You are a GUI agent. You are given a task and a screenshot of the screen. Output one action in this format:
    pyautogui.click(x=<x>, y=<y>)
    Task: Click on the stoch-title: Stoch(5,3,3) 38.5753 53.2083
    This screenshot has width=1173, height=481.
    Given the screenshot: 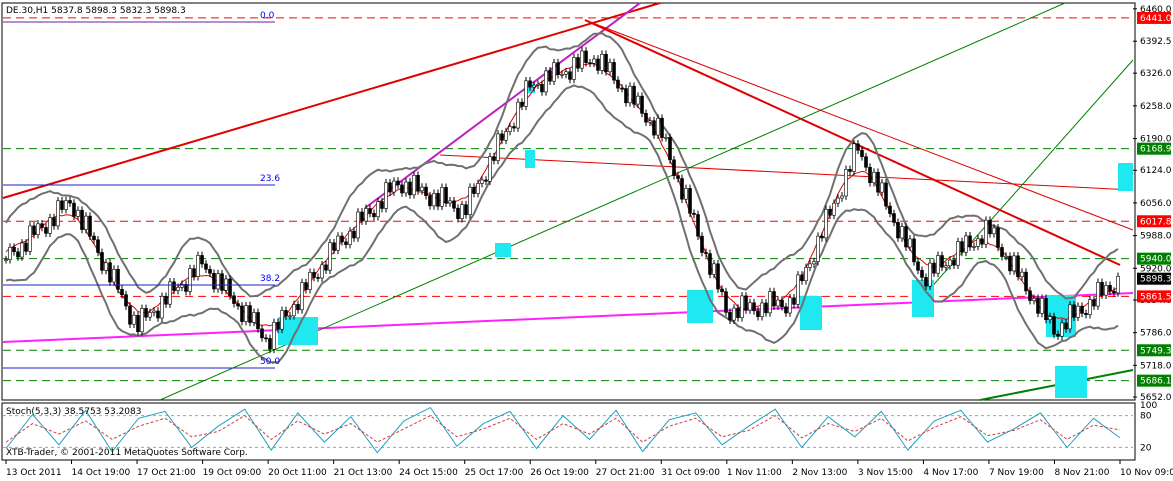 What is the action you would take?
    pyautogui.click(x=73, y=412)
    